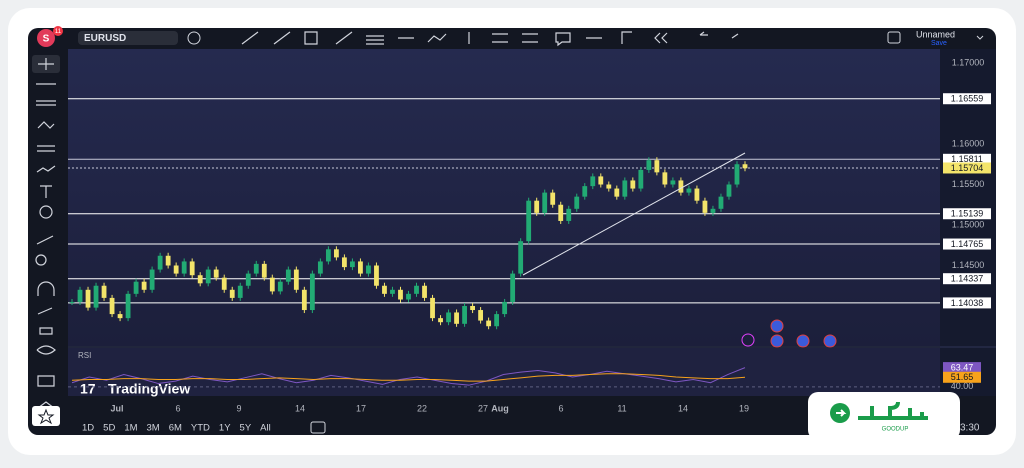 The width and height of the screenshot is (1024, 468). What do you see at coordinates (200, 428) in the screenshot?
I see `timeframe-button: YTD` at bounding box center [200, 428].